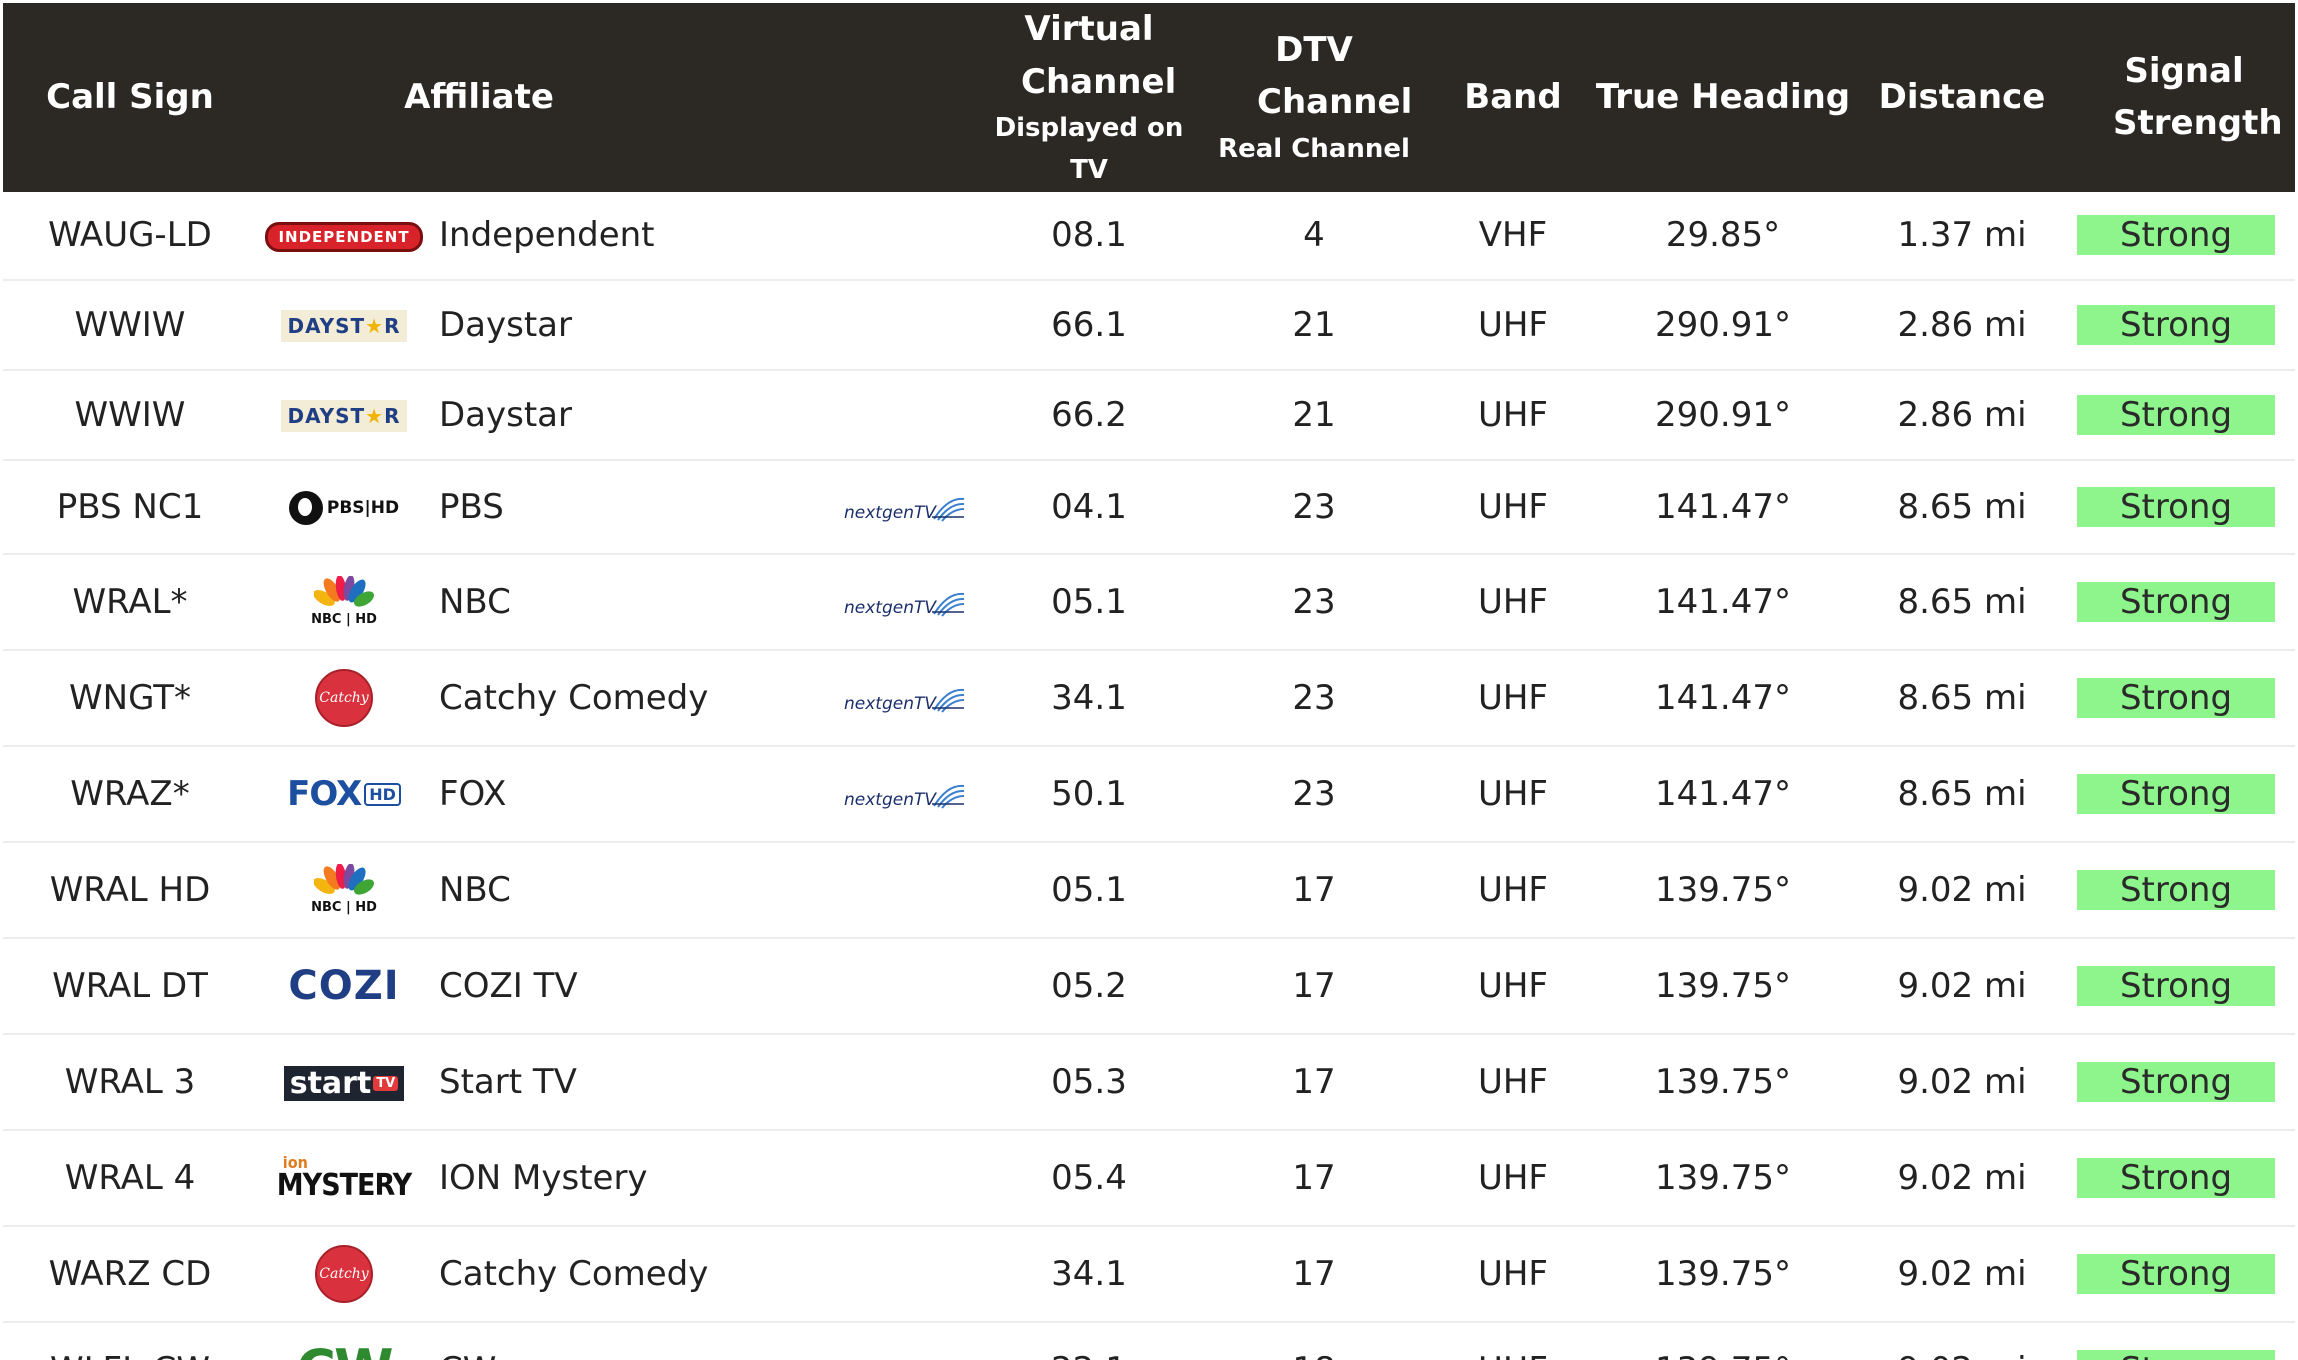 The image size is (2298, 1360). I want to click on header-affiliate: Affiliate, so click(619, 97).